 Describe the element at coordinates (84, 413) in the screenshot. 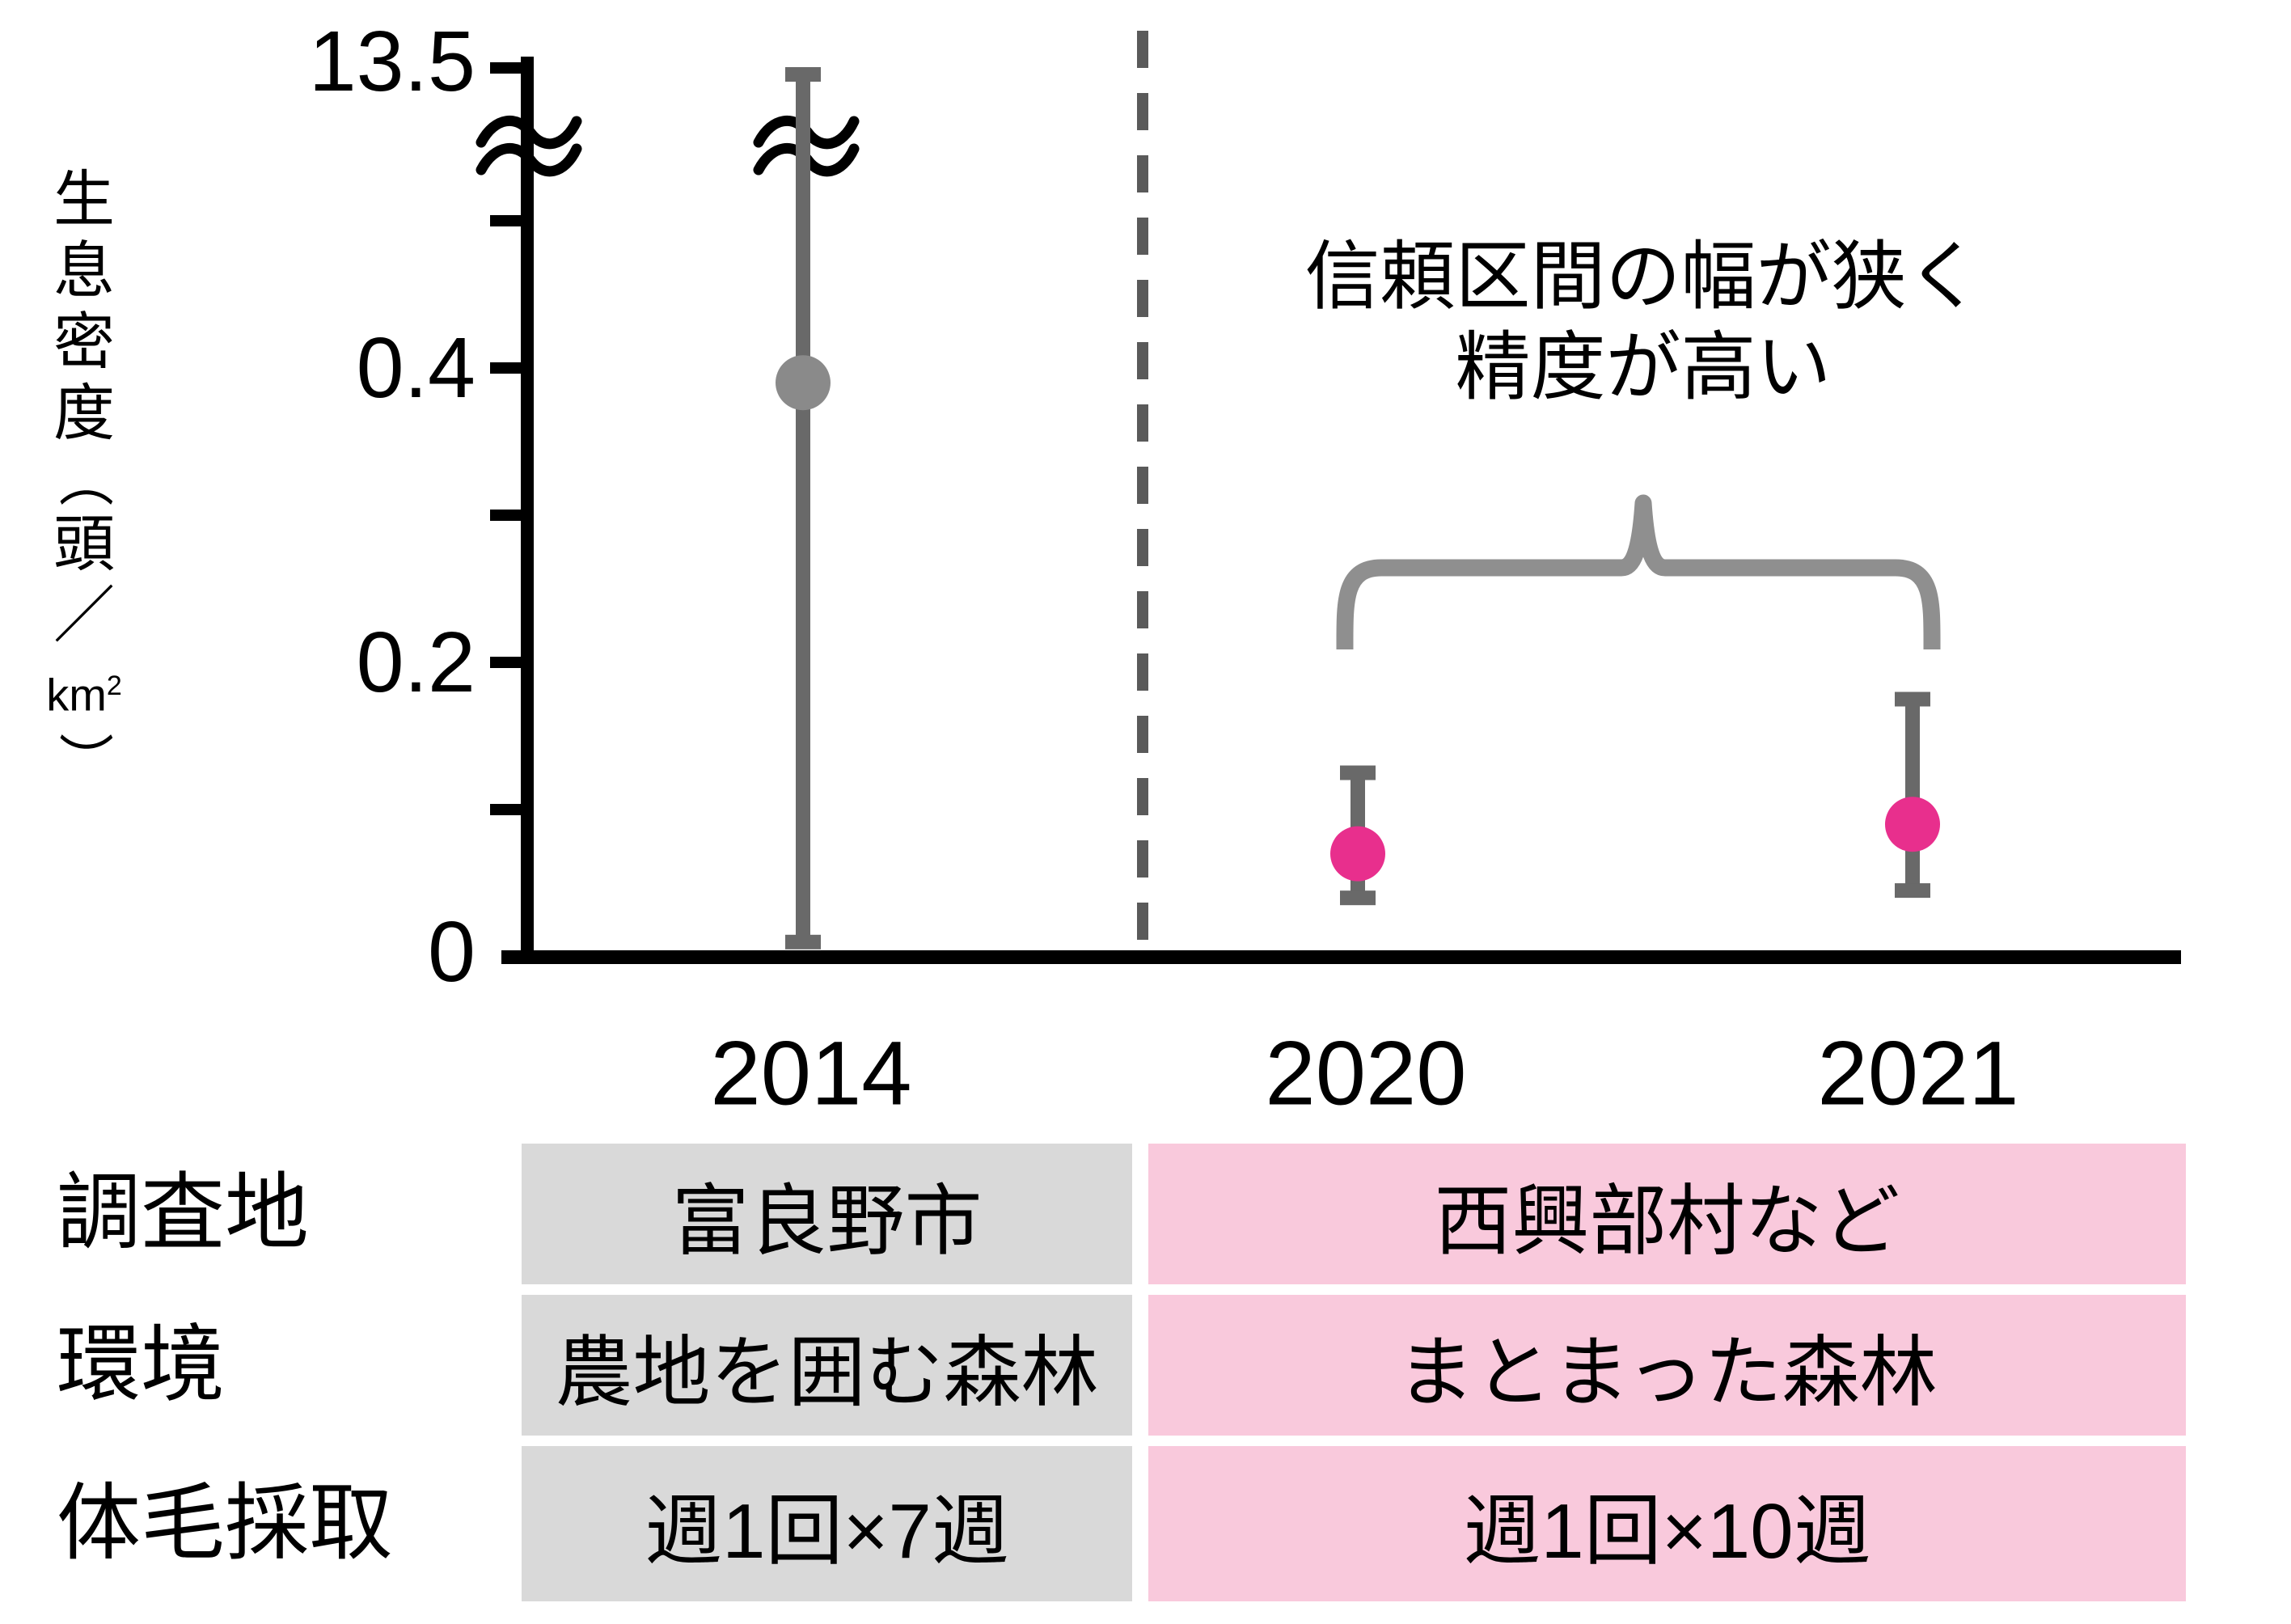

I see `y-axis-title-char: 度` at that location.